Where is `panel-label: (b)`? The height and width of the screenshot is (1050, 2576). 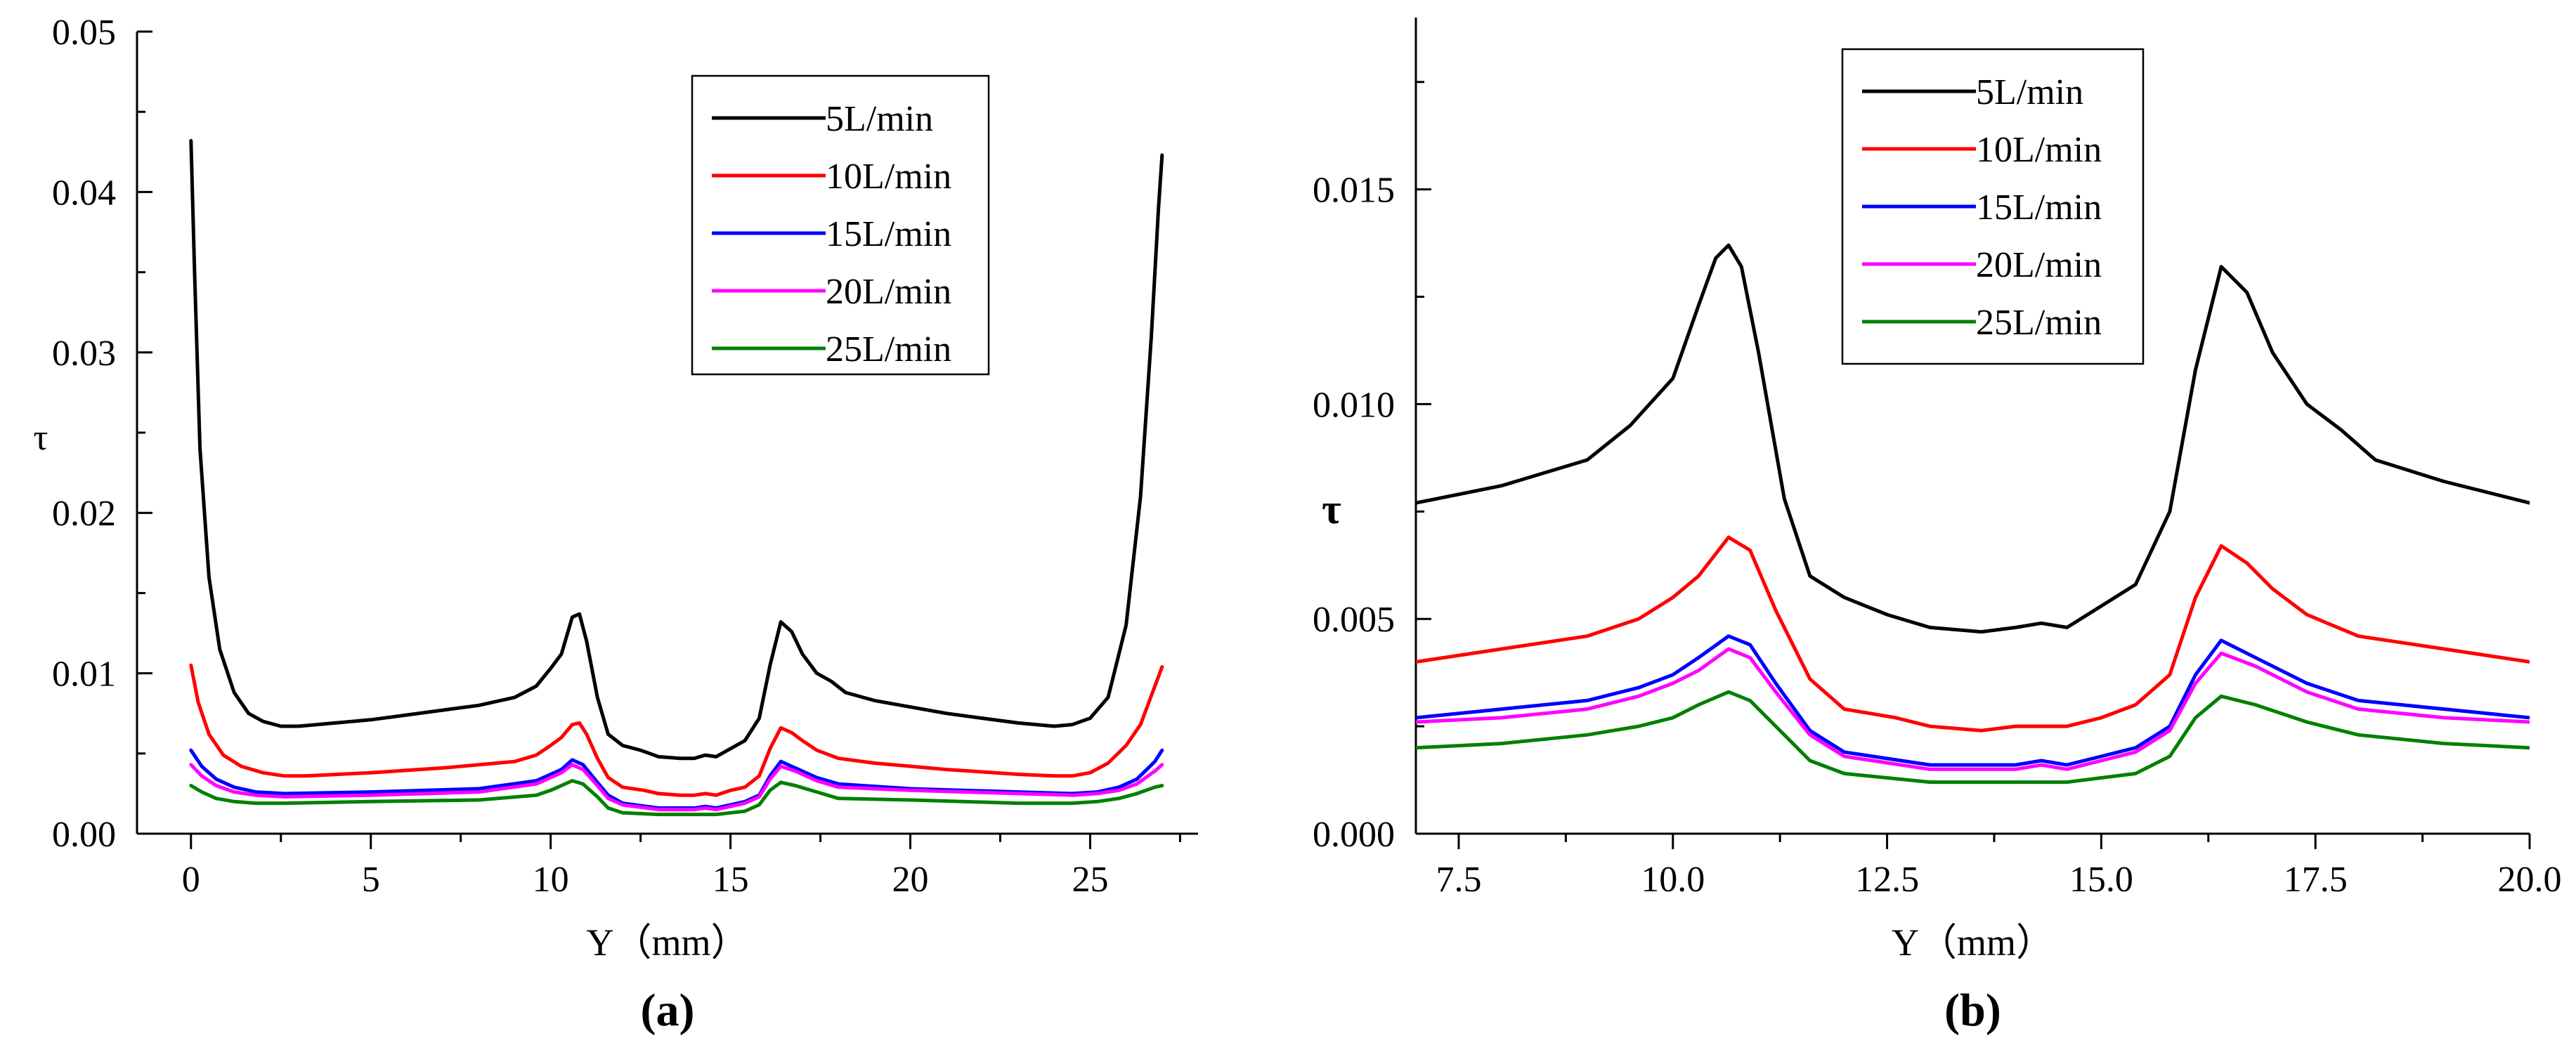 panel-label: (b) is located at coordinates (1972, 1010).